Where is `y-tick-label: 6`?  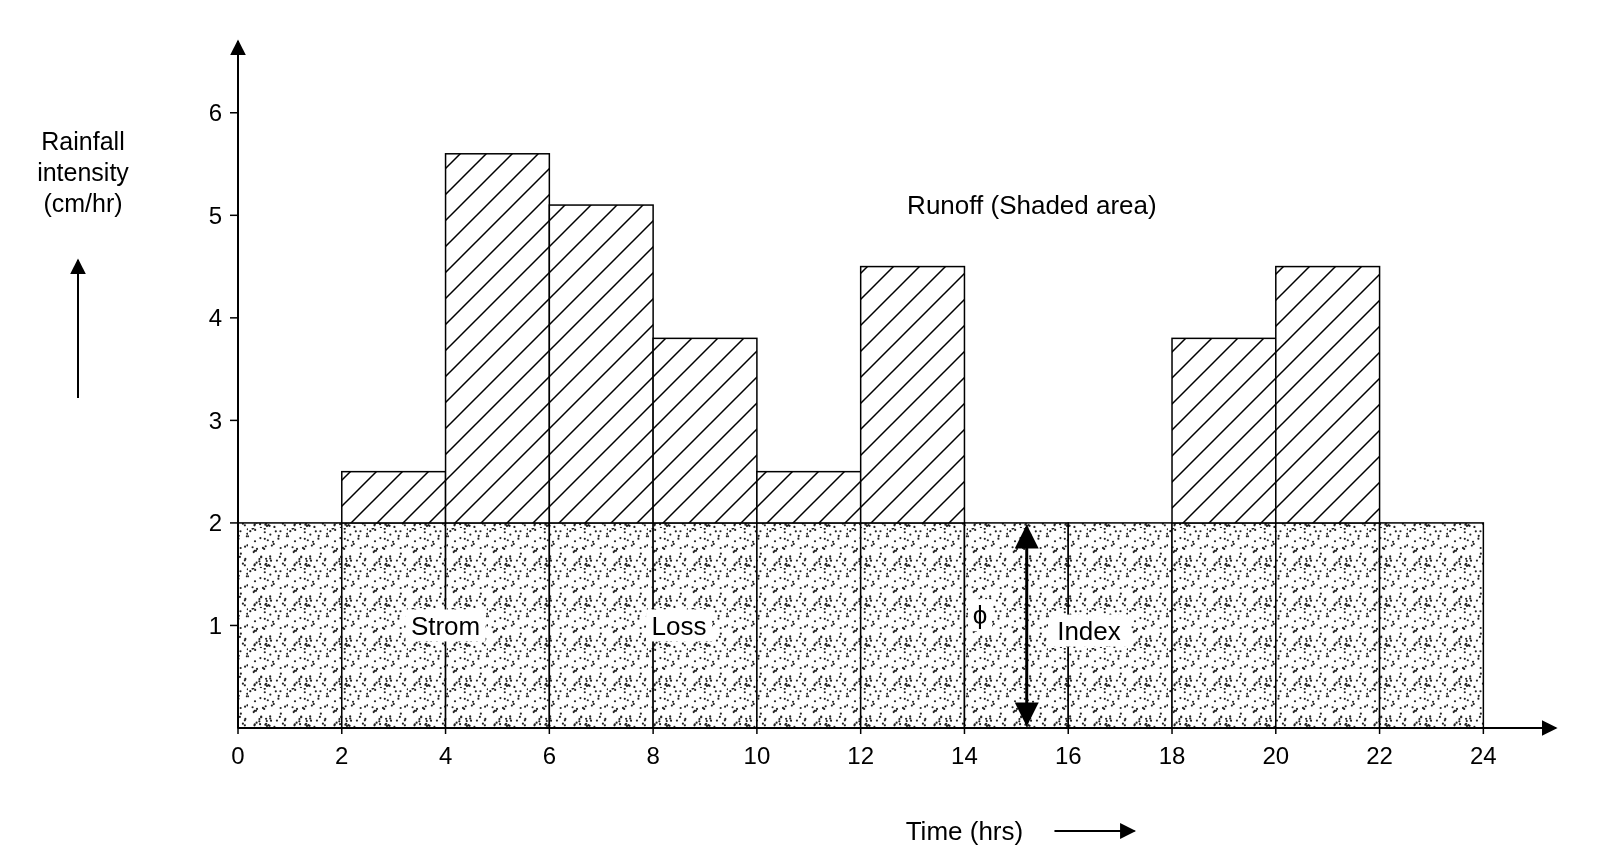
y-tick-label: 6 is located at coordinates (215, 113).